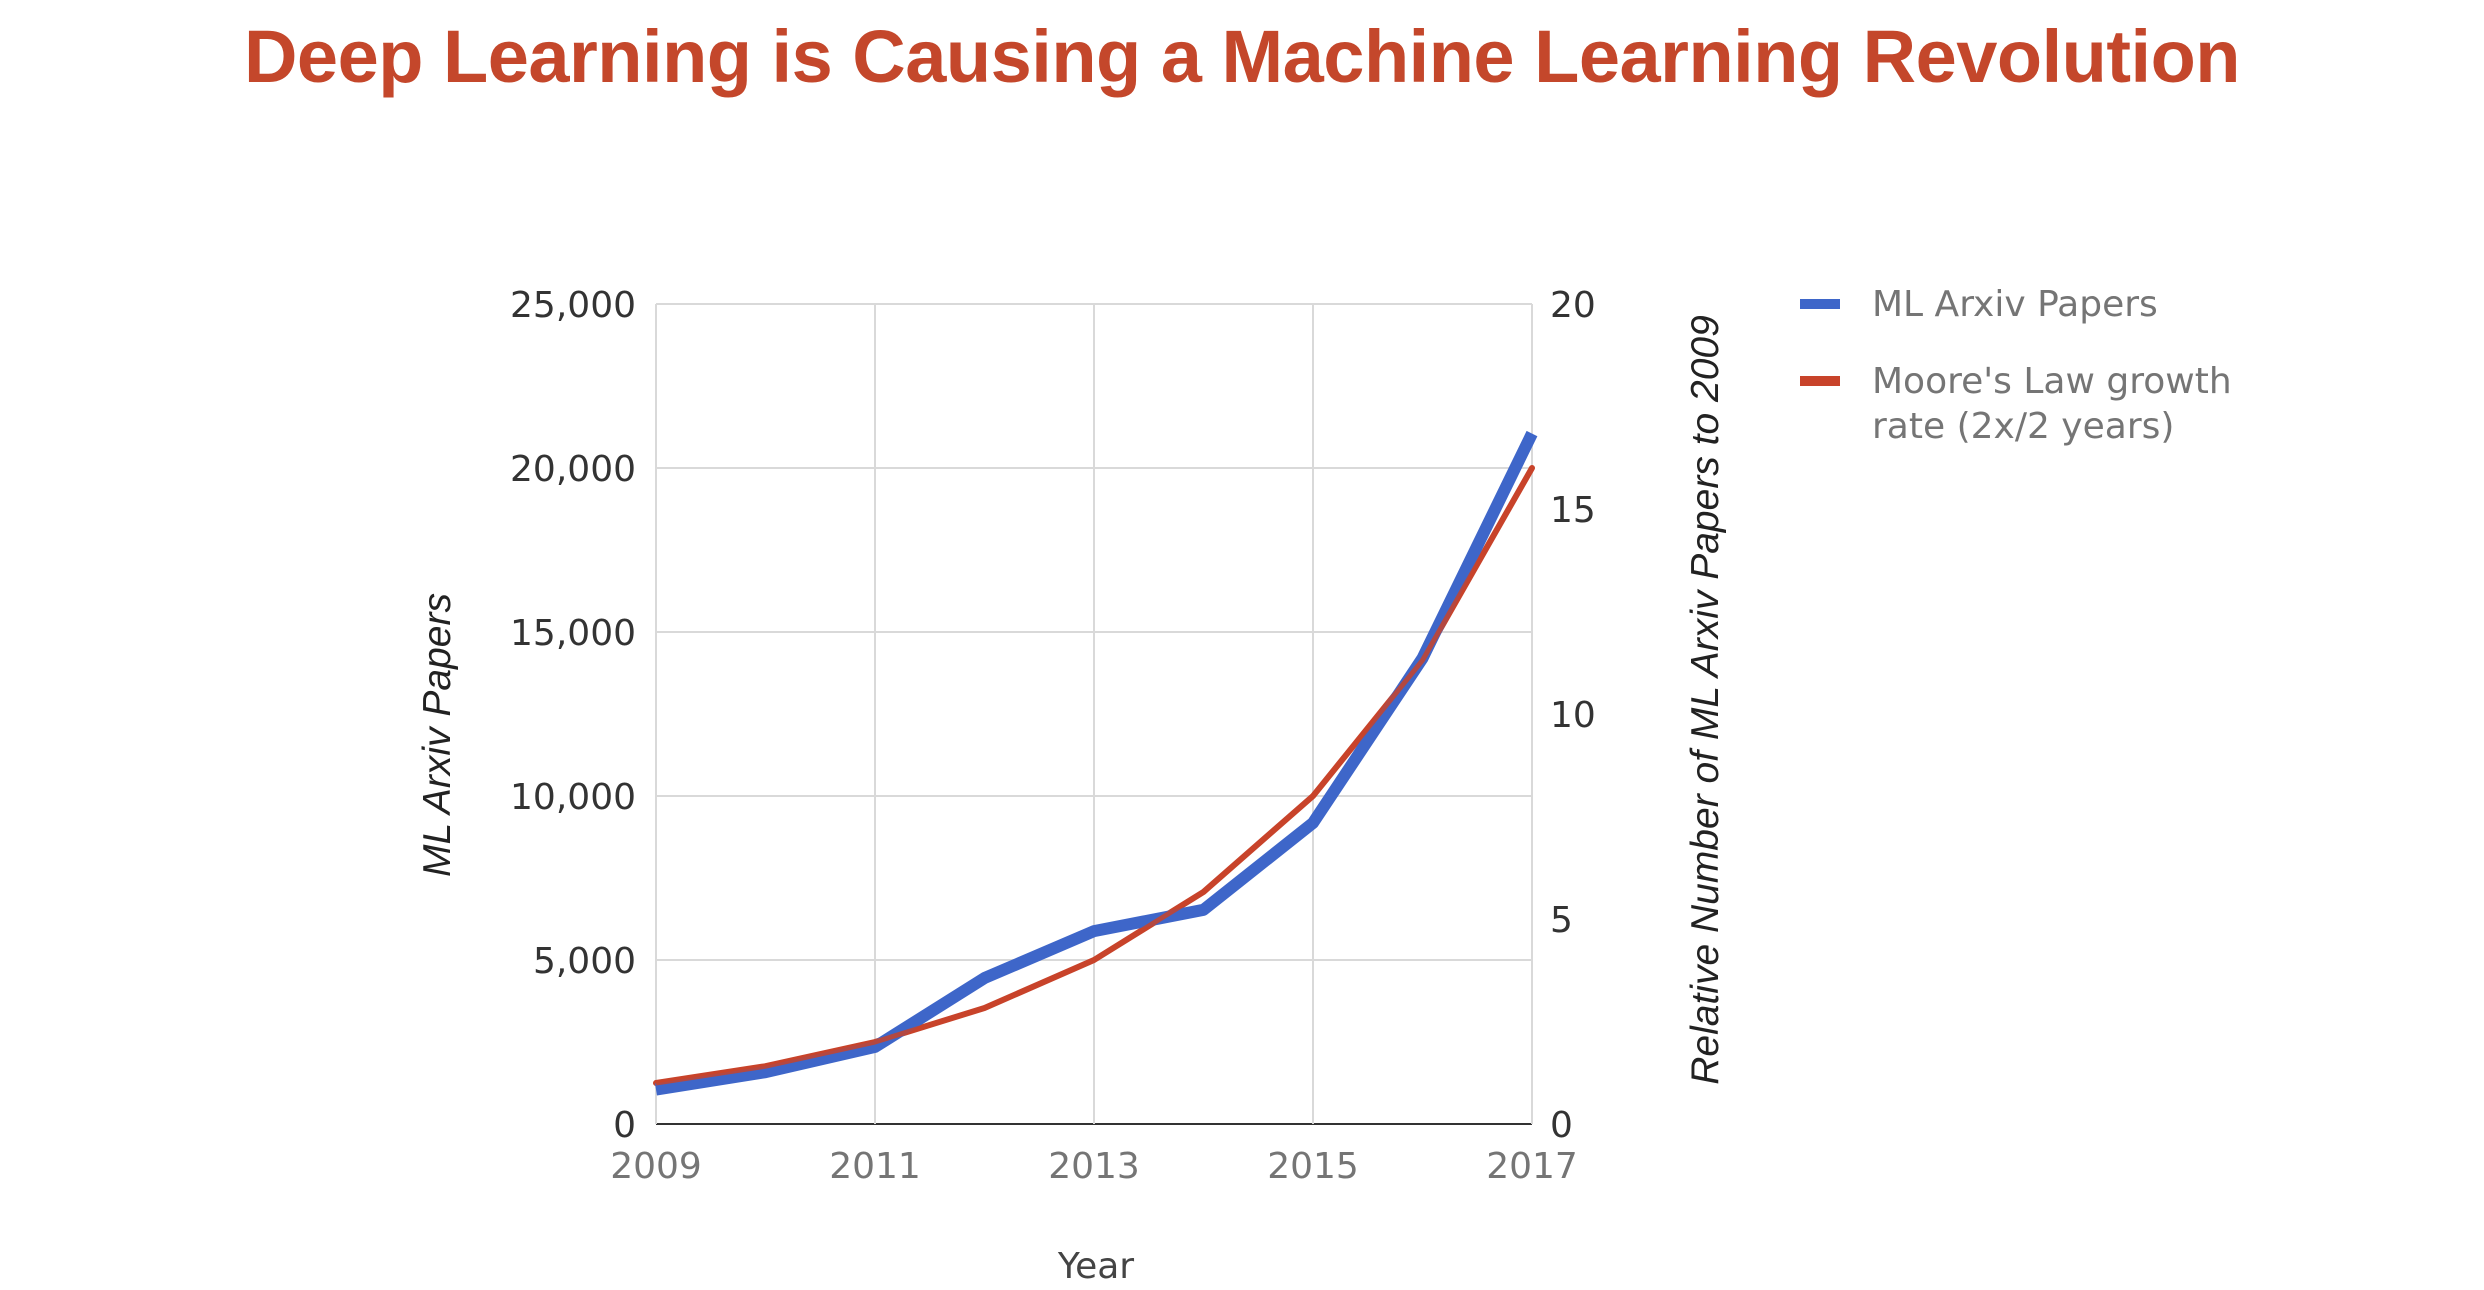 The image size is (2484, 1290). I want to click on x-axis-label: Year, so click(1095, 1266).